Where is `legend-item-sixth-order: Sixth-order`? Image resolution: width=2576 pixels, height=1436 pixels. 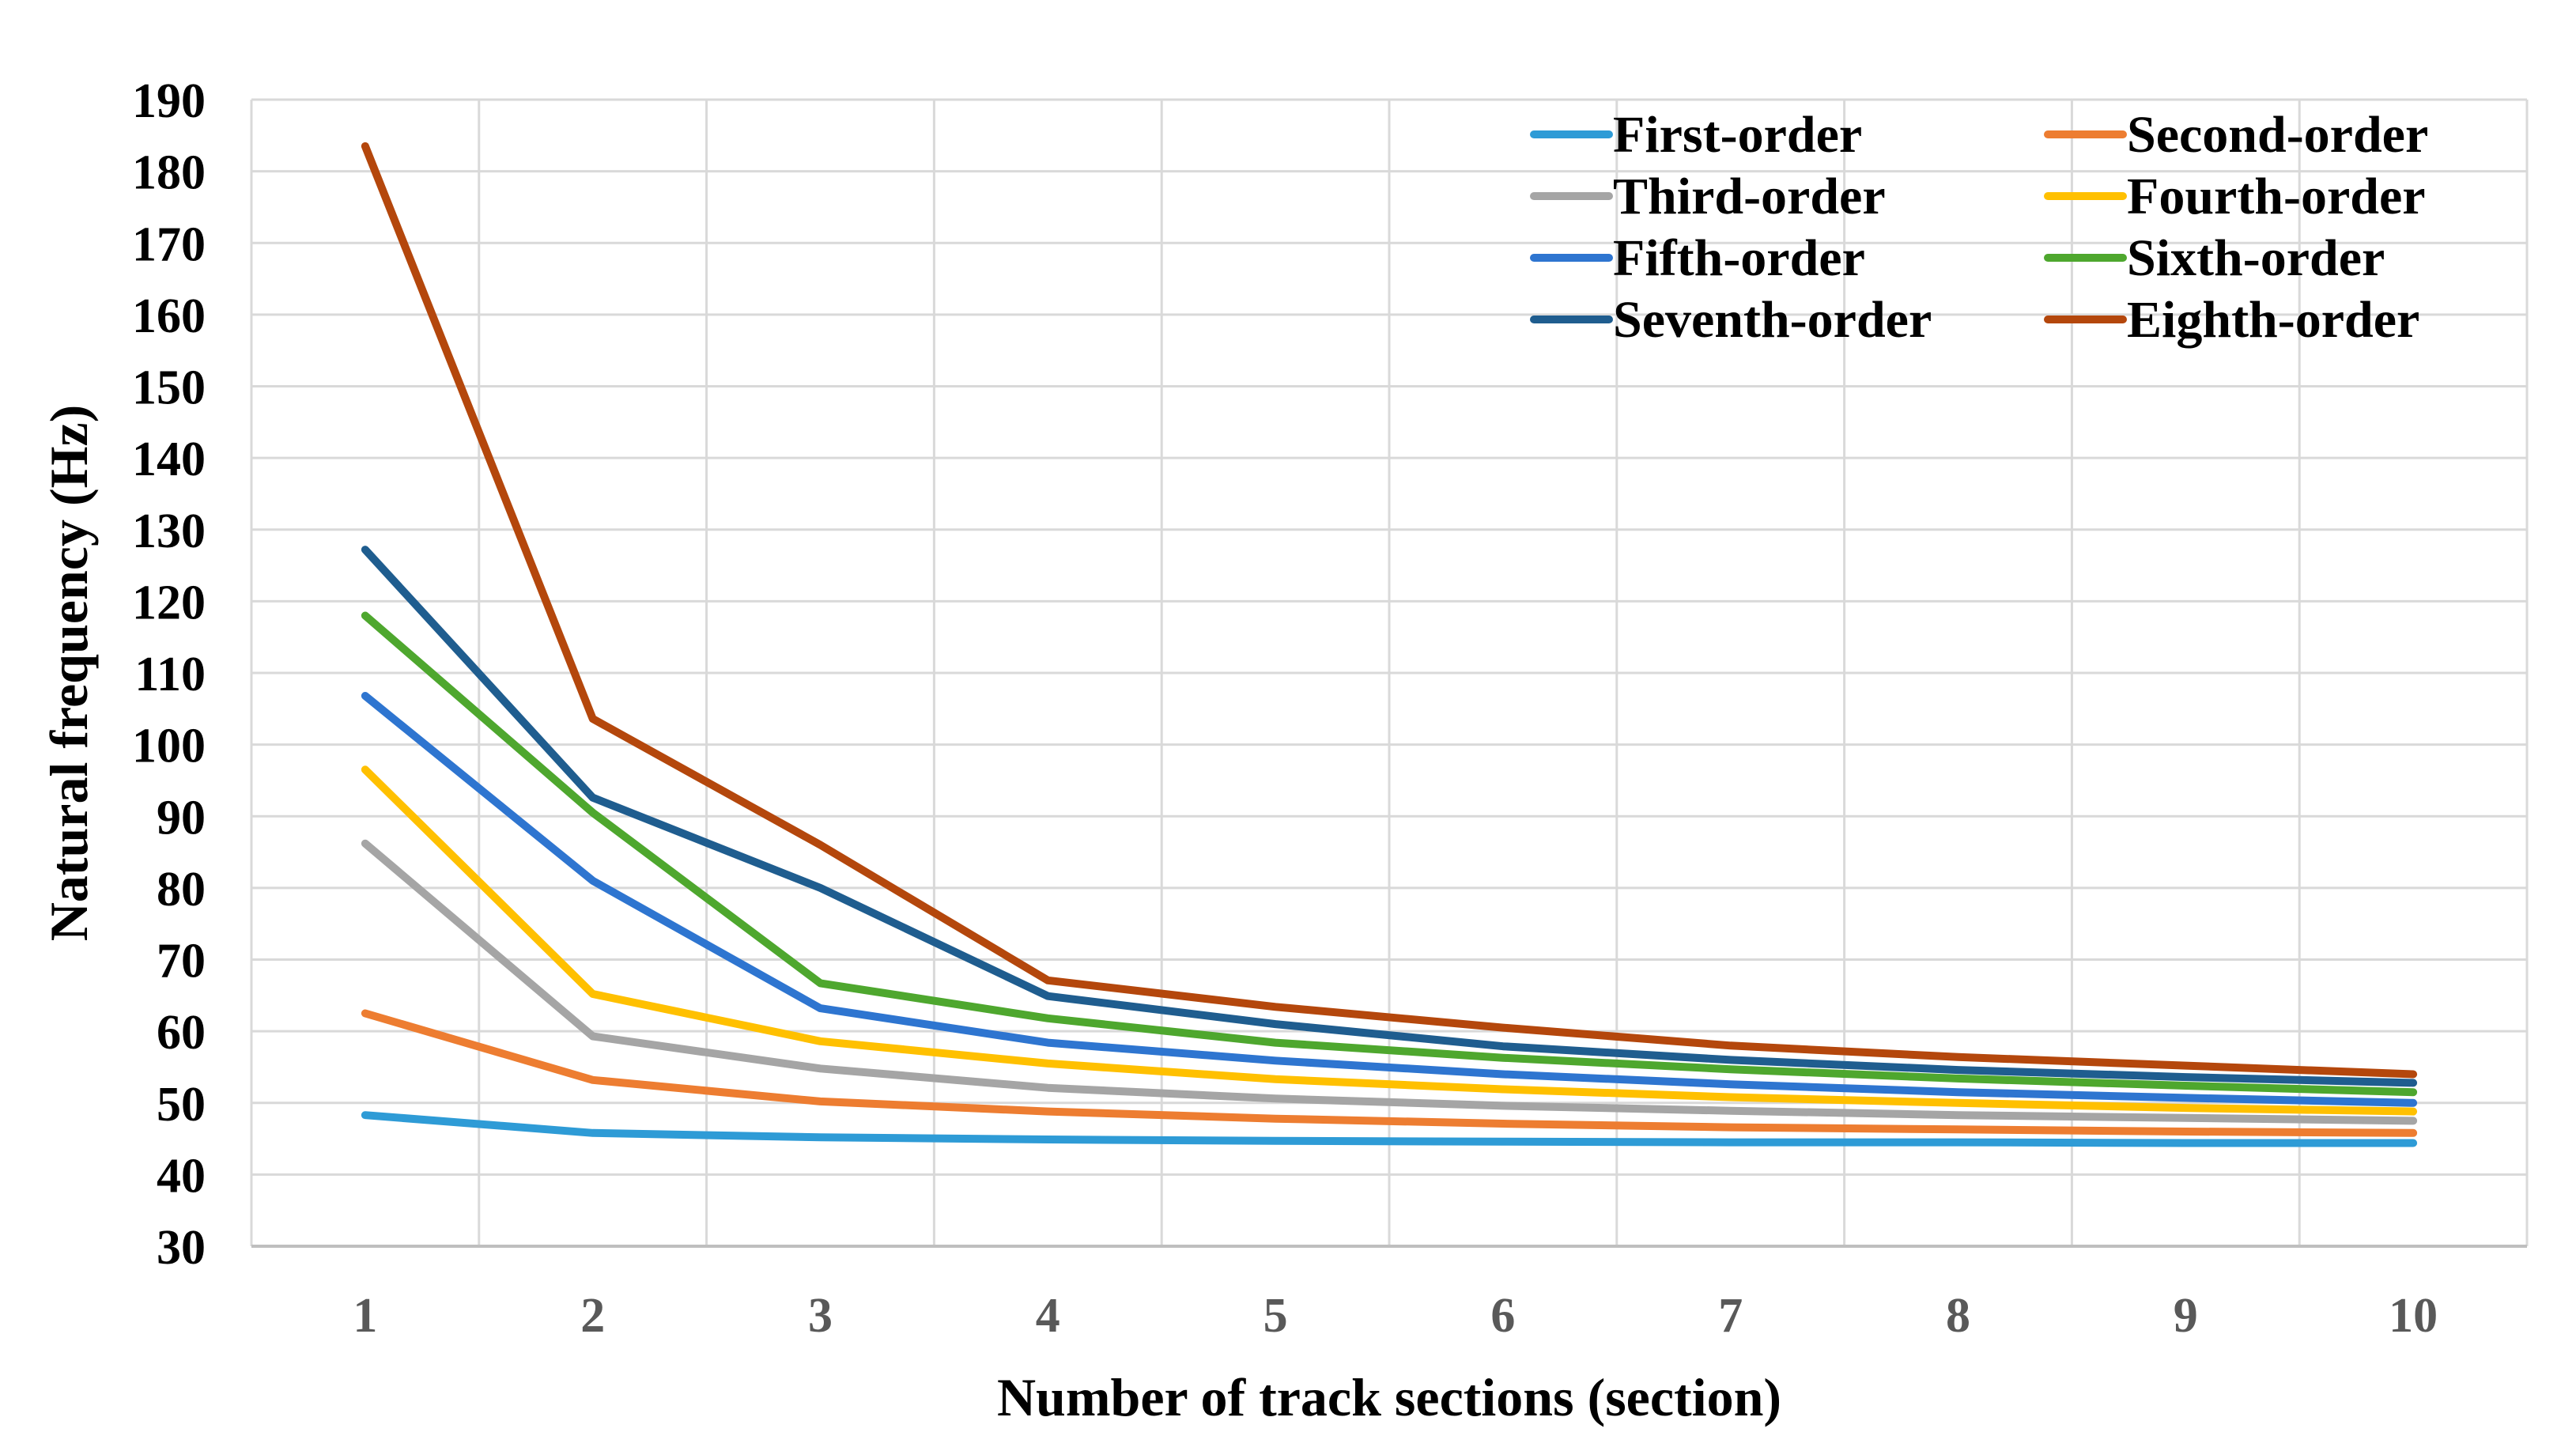
legend-item-sixth-order: Sixth-order is located at coordinates (2214, 258).